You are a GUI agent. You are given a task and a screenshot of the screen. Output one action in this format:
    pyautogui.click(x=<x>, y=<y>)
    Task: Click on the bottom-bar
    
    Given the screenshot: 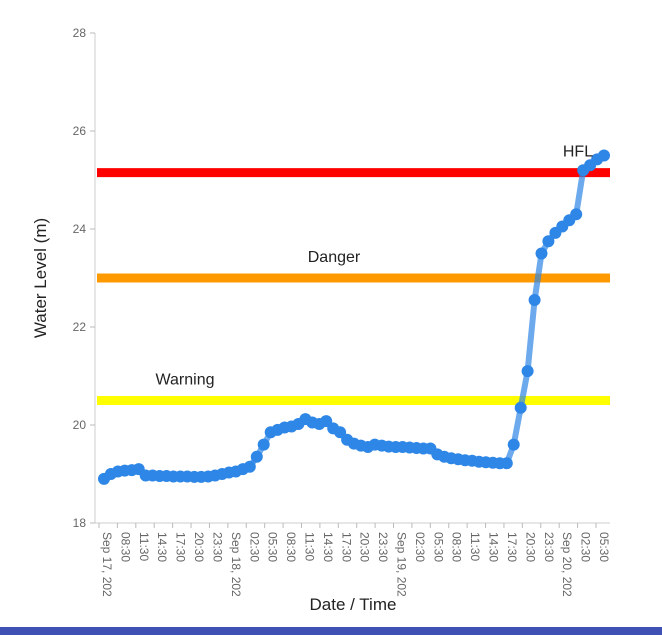 What is the action you would take?
    pyautogui.click(x=331, y=631)
    